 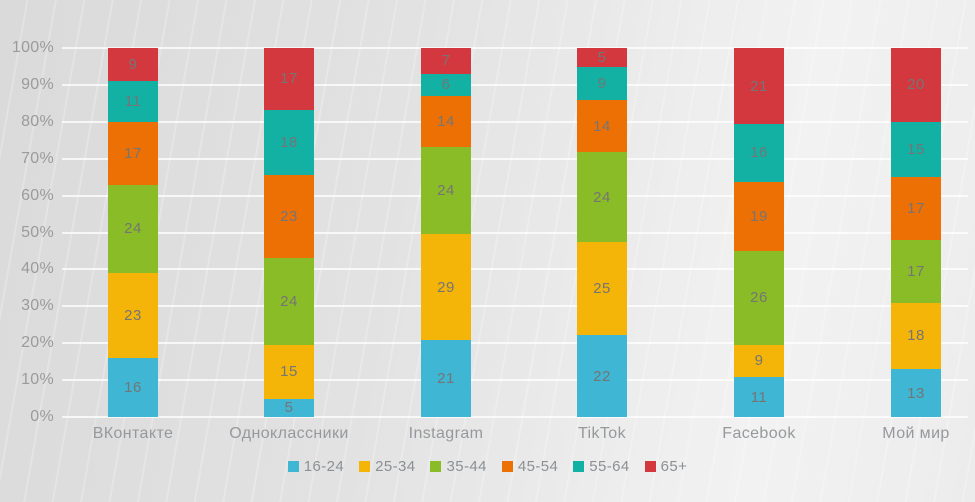 What do you see at coordinates (487, 466) in the screenshot?
I see `legend: 16-24 25-34 35-44 45-54 55-64 65+` at bounding box center [487, 466].